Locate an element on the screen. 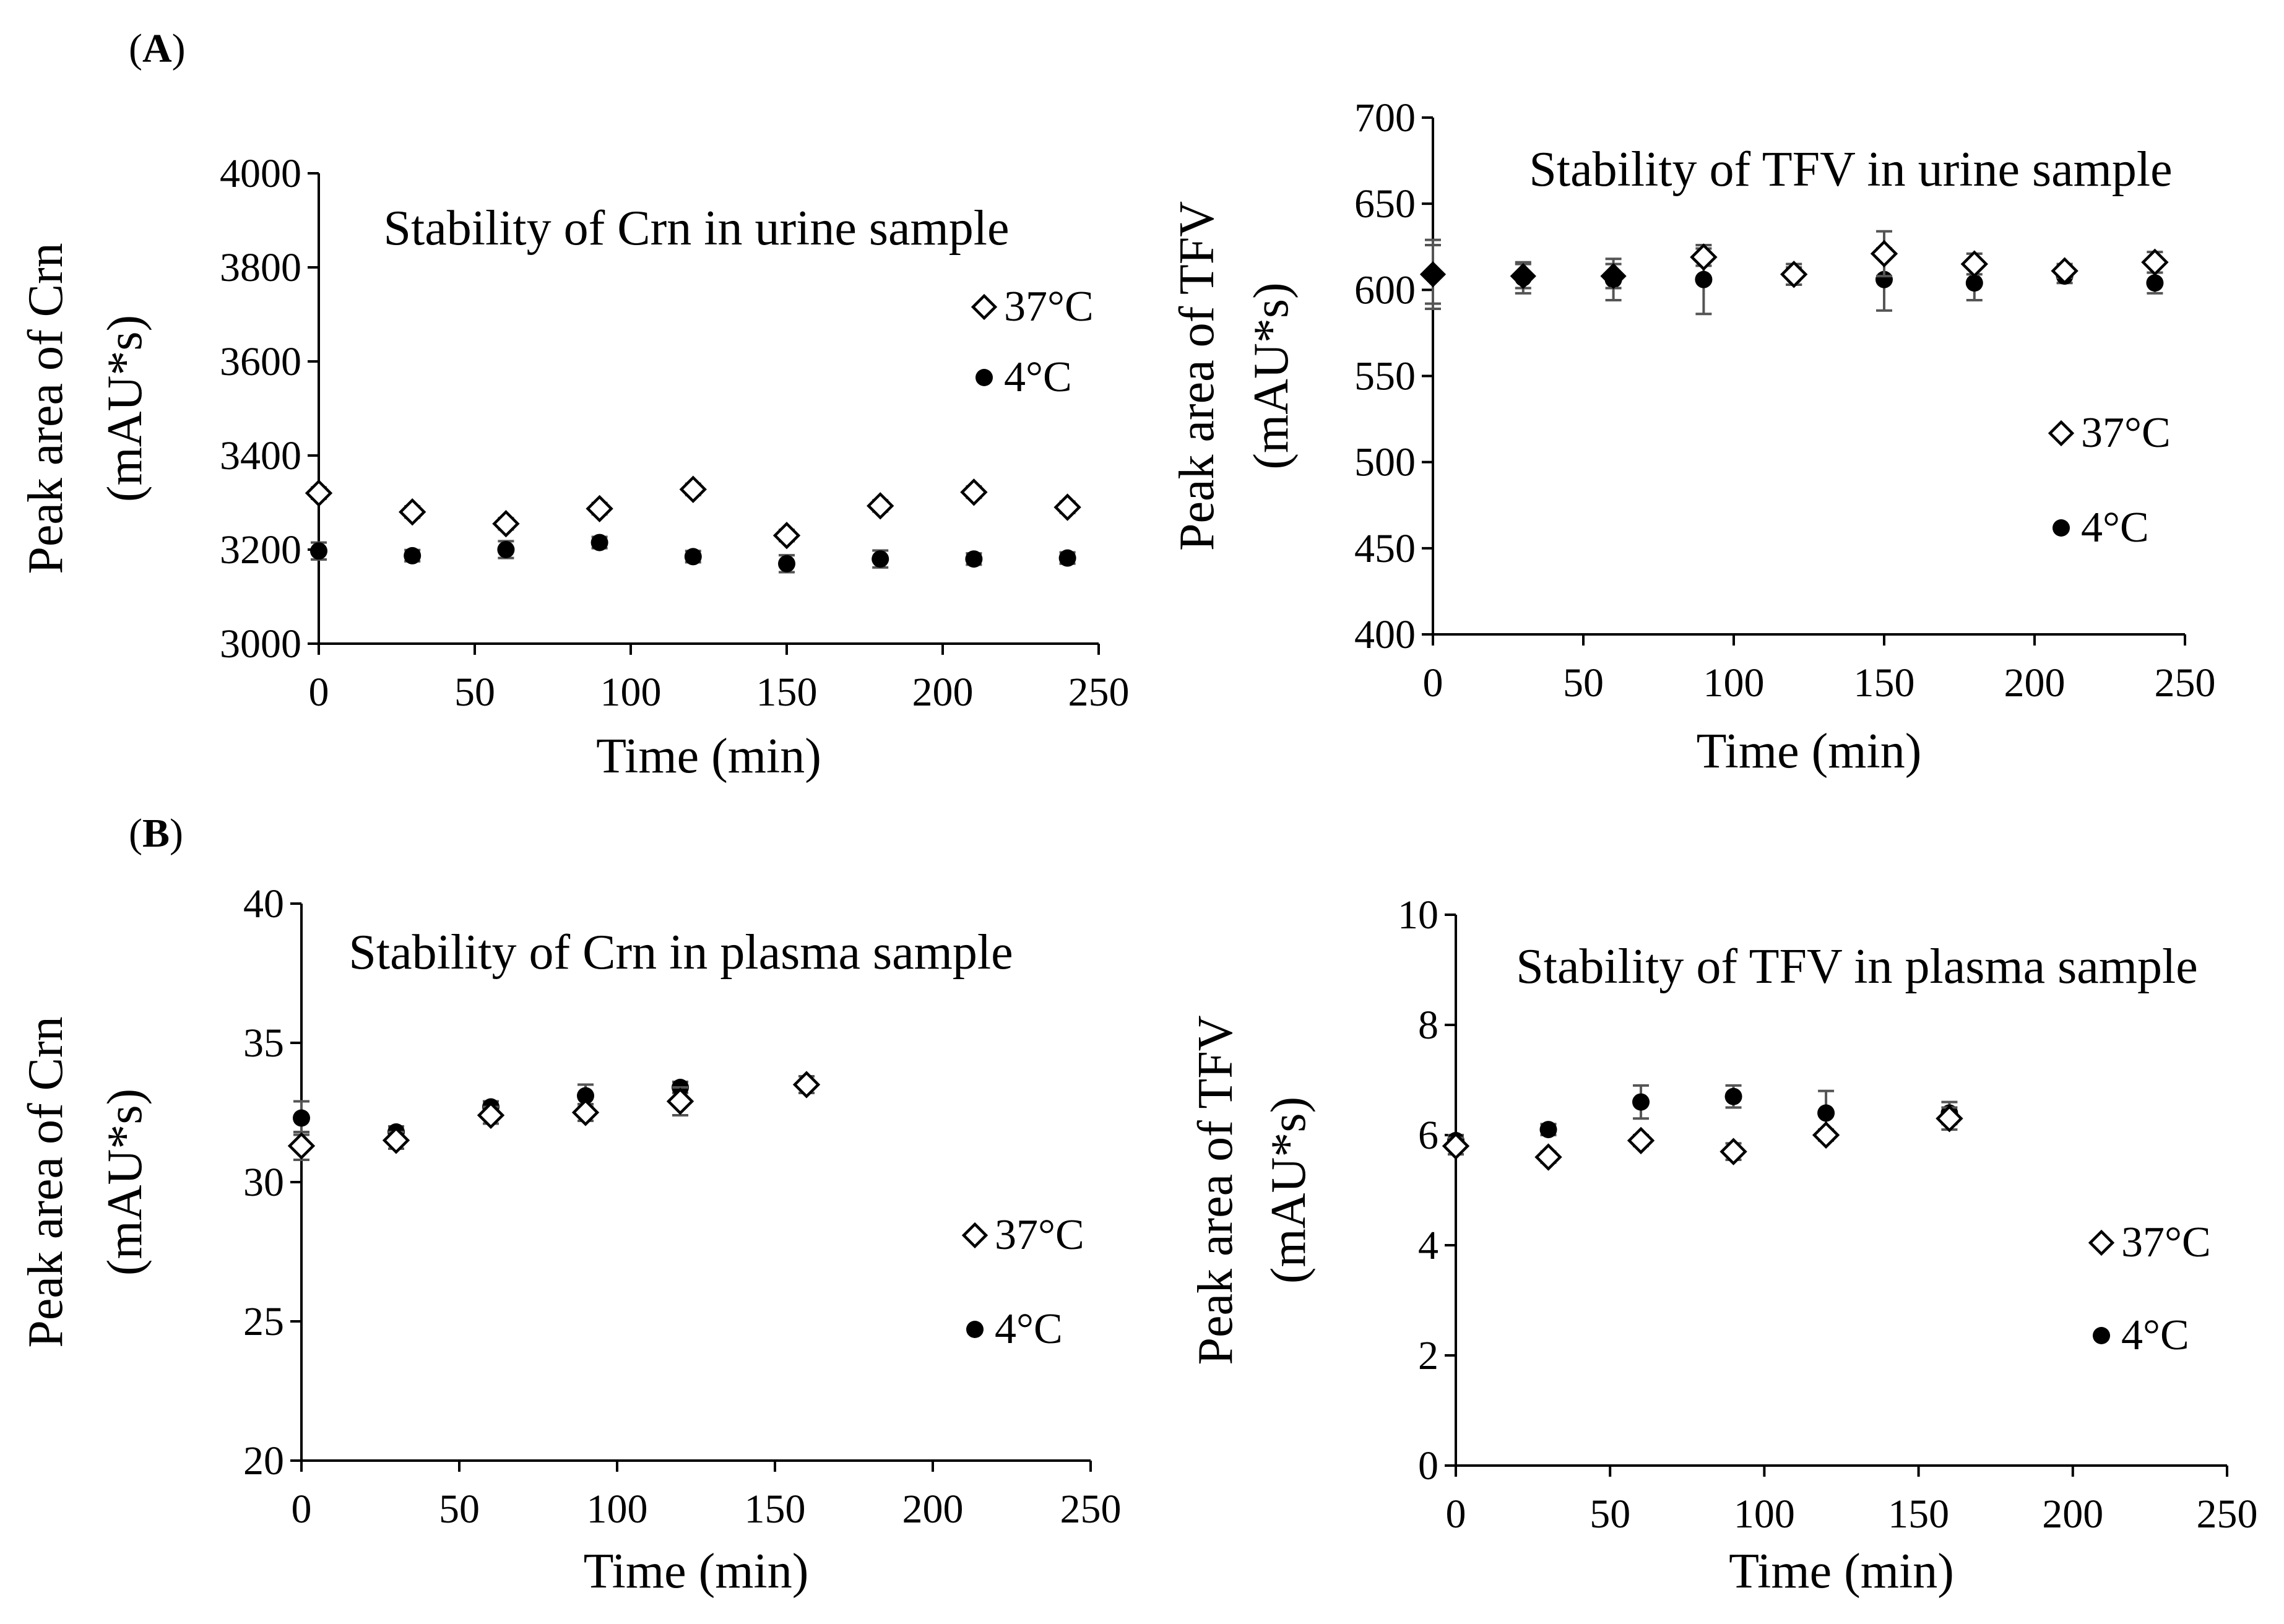 The height and width of the screenshot is (1624, 2284). y-tick-label: 6 is located at coordinates (1428, 1135).